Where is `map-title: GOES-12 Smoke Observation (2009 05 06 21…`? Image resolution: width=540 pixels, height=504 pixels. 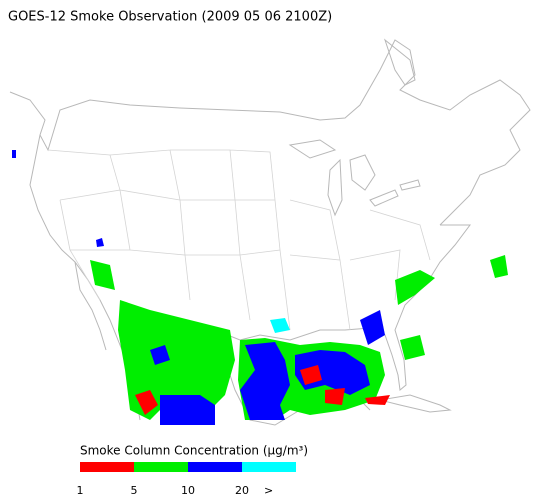 map-title: GOES-12 Smoke Observation (2009 05 06 21… is located at coordinates (170, 17).